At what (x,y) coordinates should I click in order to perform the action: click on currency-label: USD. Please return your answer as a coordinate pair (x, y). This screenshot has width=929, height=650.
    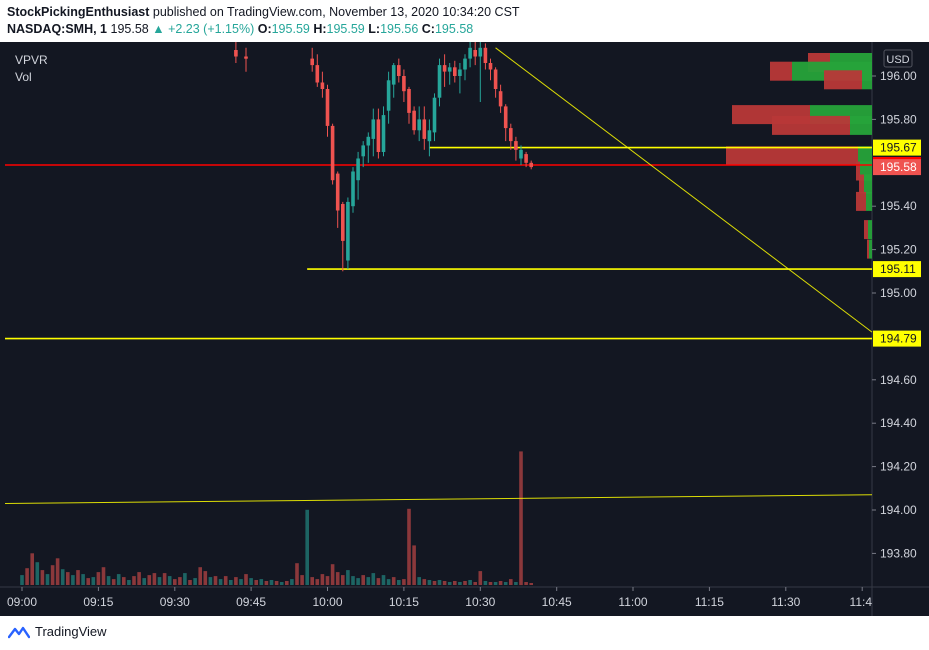
    Looking at the image, I should click on (897, 60).